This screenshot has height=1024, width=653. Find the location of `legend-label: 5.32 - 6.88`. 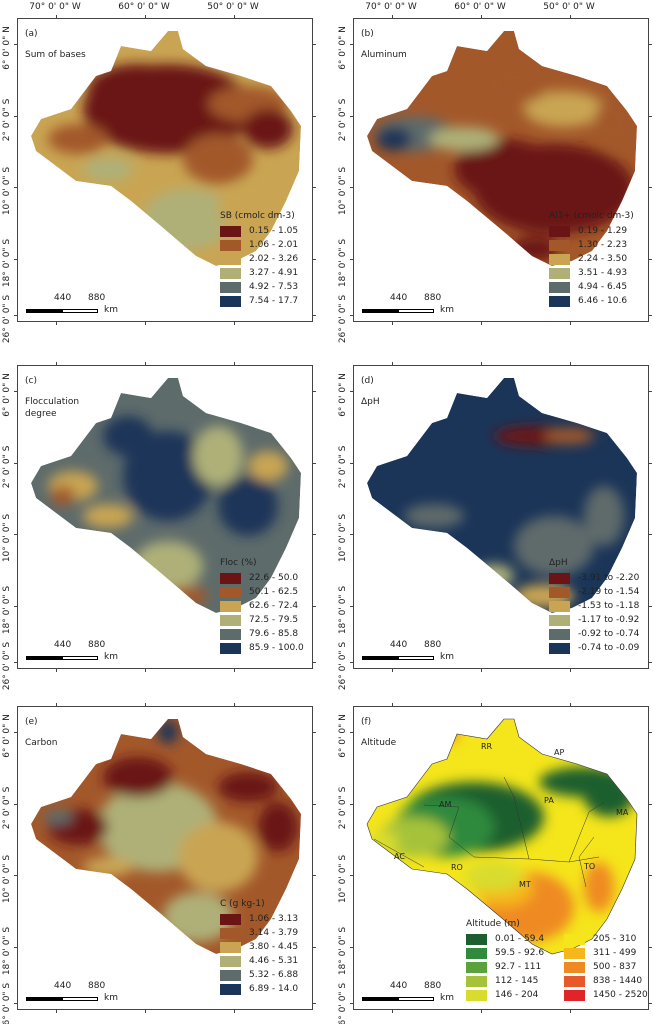

legend-label: 5.32 - 6.88 is located at coordinates (274, 975).